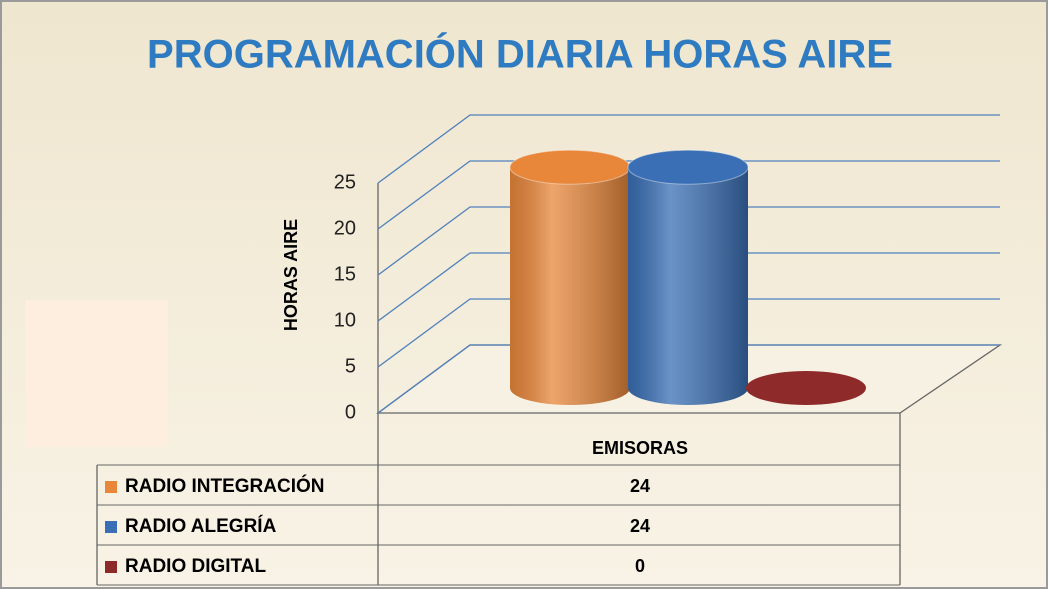 The image size is (1048, 589). What do you see at coordinates (640, 448) in the screenshot?
I see `x-tick-label: EMISORAS` at bounding box center [640, 448].